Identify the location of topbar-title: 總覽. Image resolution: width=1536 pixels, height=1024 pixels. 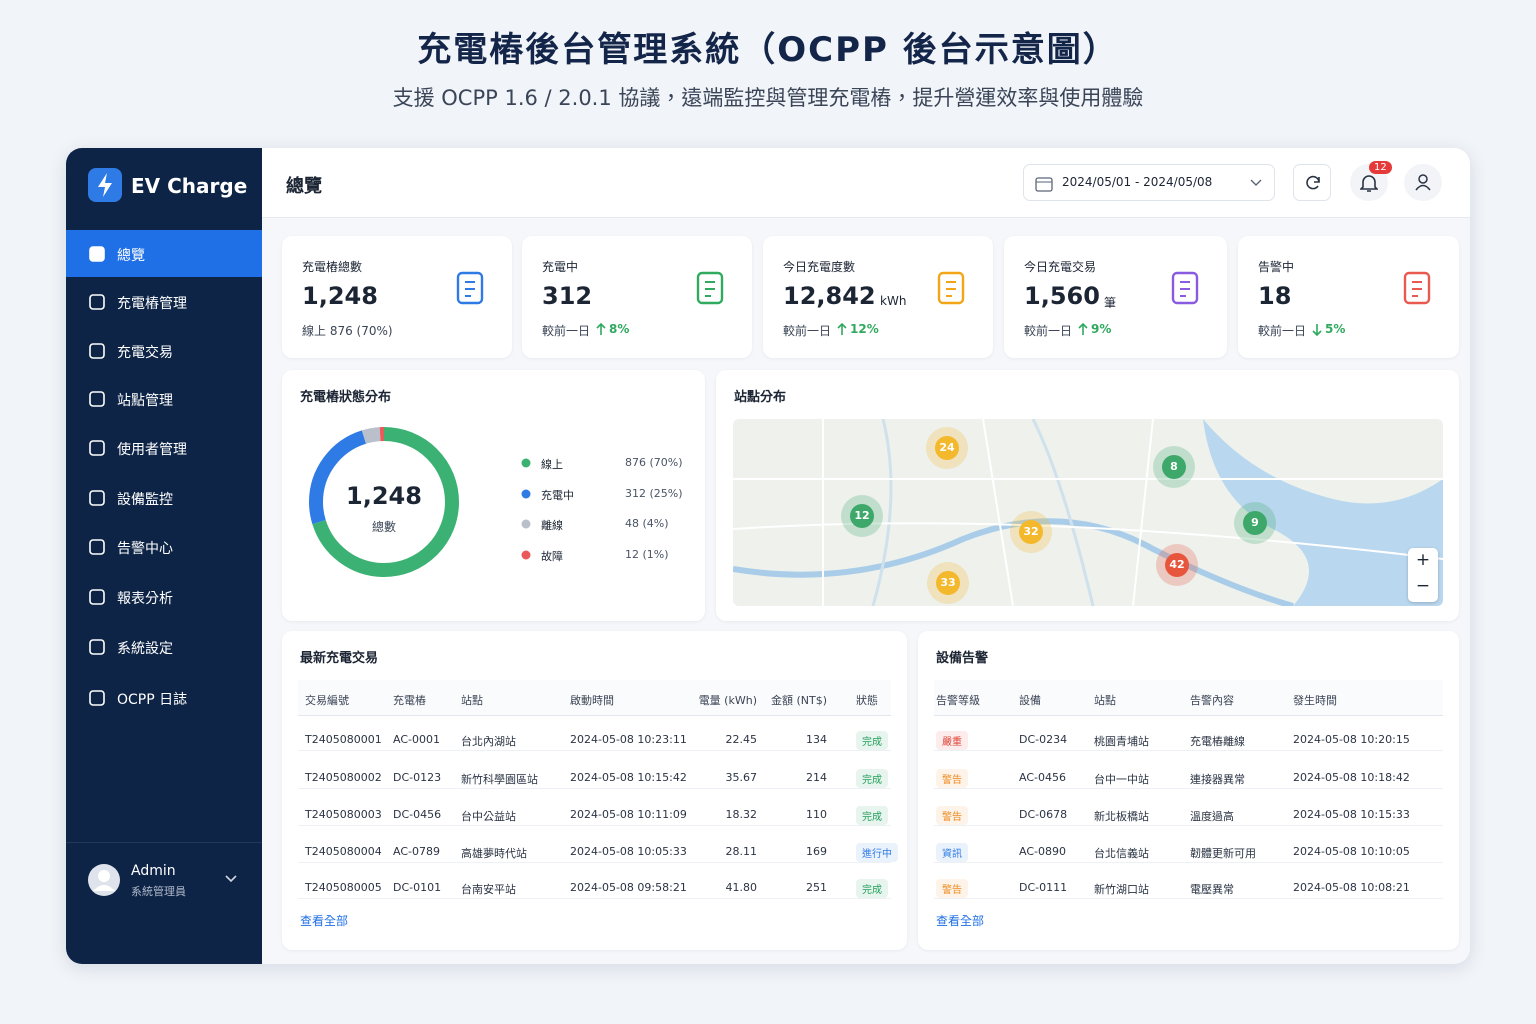
(304, 186).